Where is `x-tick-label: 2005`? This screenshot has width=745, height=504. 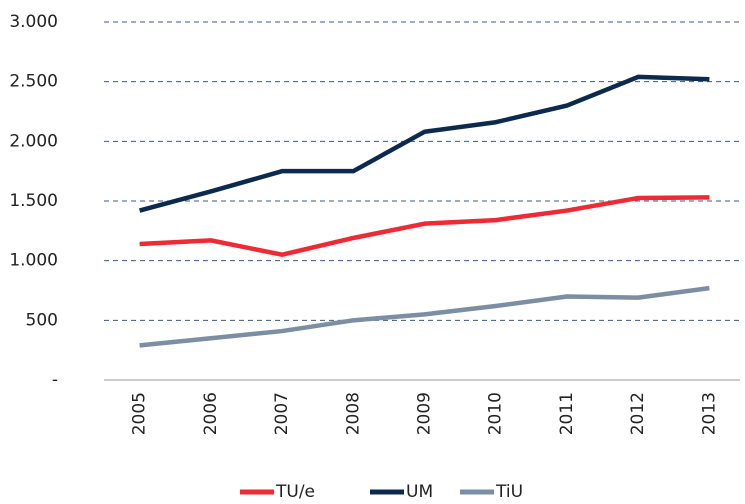
x-tick-label: 2005 is located at coordinates (140, 413).